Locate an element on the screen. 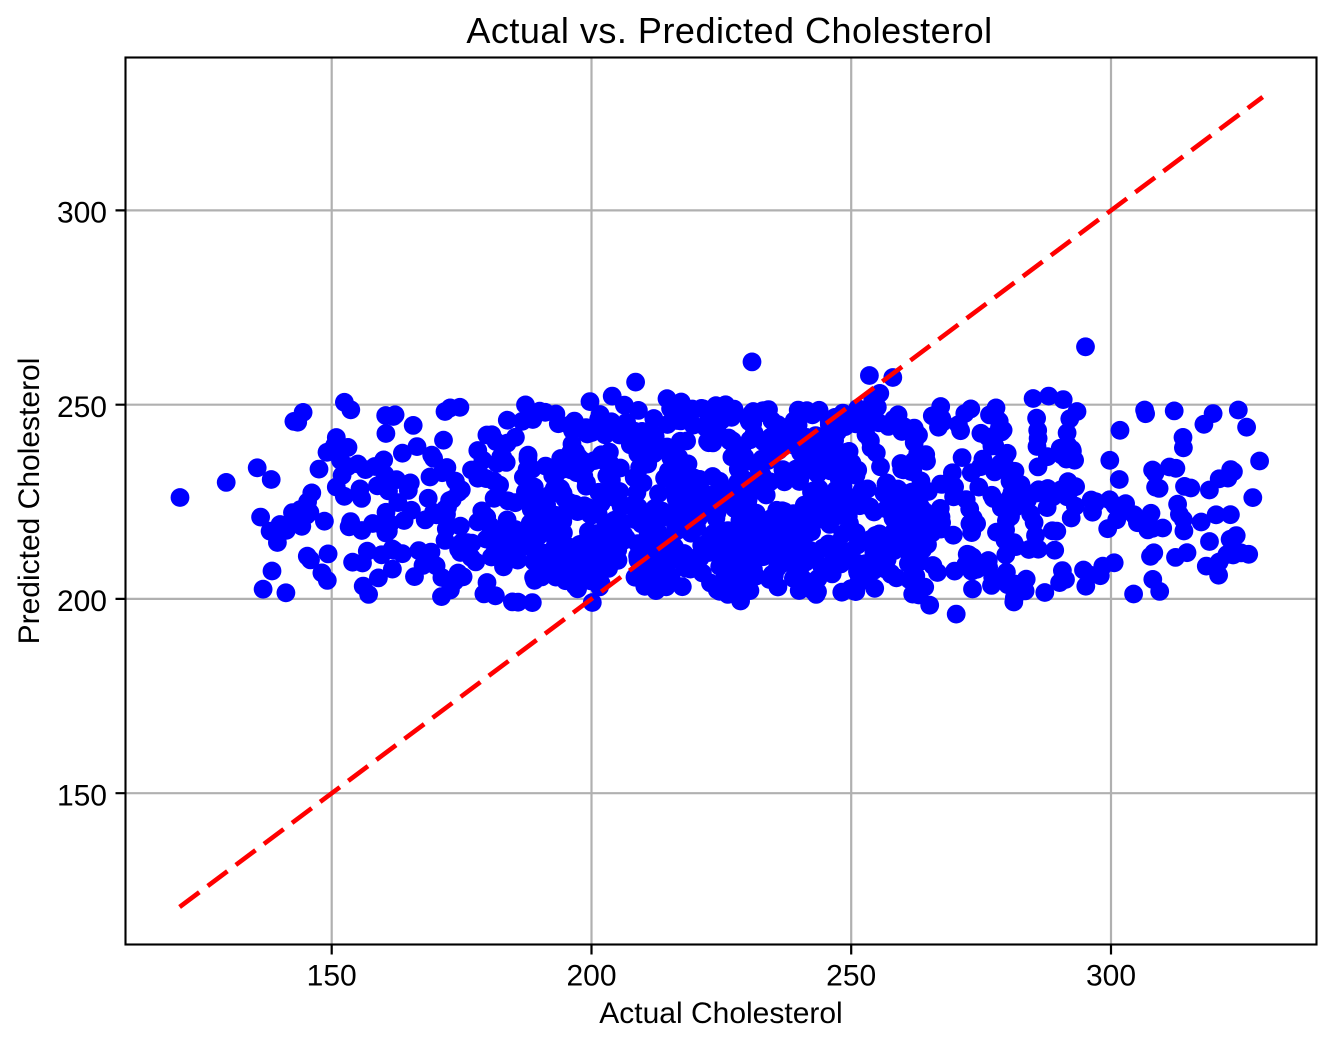 The height and width of the screenshot is (1051, 1335). svg-text: Actual Cholesterol is located at coordinates (720, 1013).